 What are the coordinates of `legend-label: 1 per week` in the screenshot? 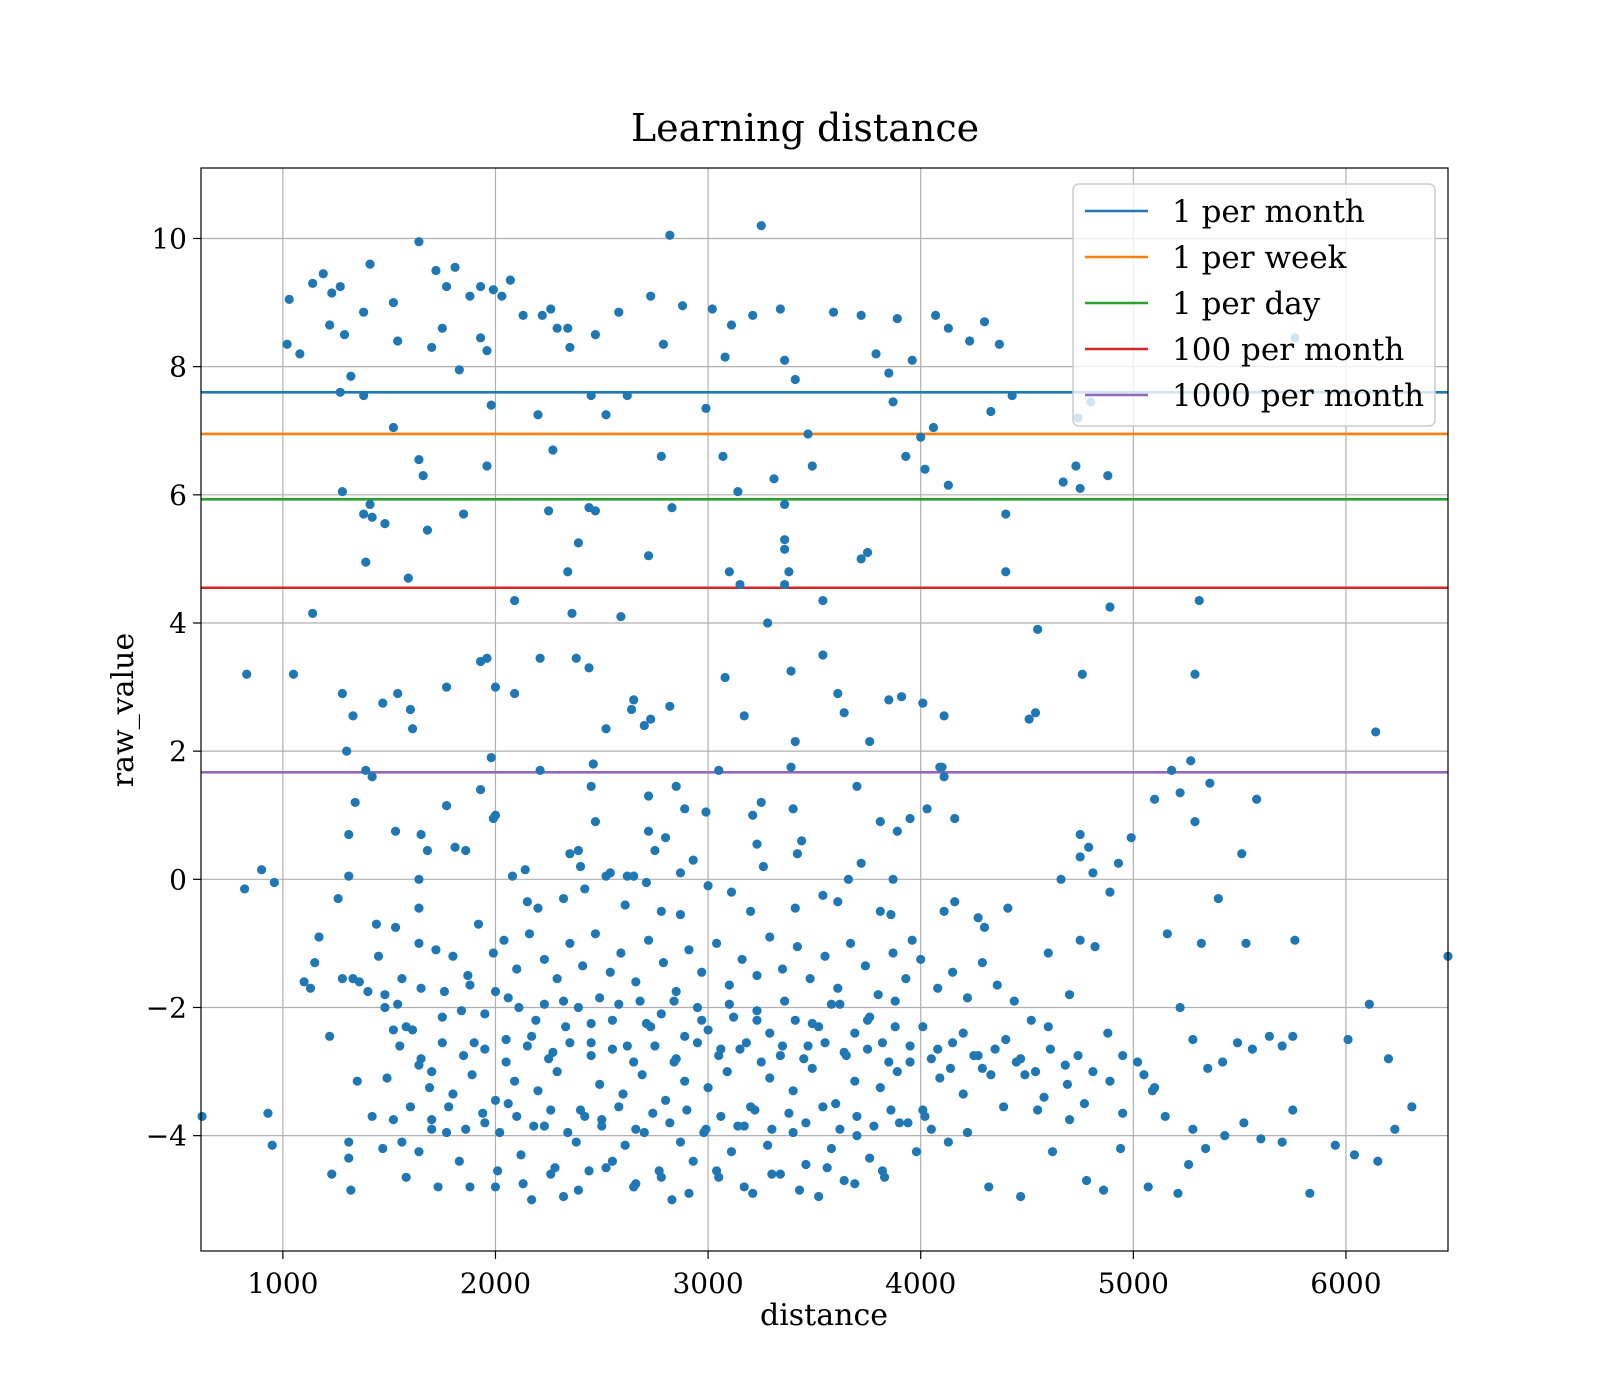 It's located at (1259, 258).